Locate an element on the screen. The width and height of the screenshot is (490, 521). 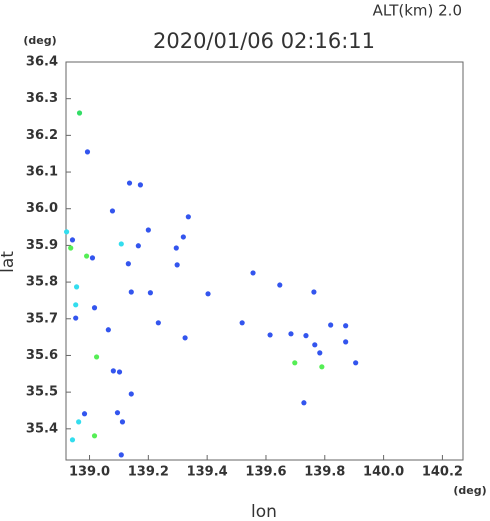
y-unit: (deg) is located at coordinates (39, 40).